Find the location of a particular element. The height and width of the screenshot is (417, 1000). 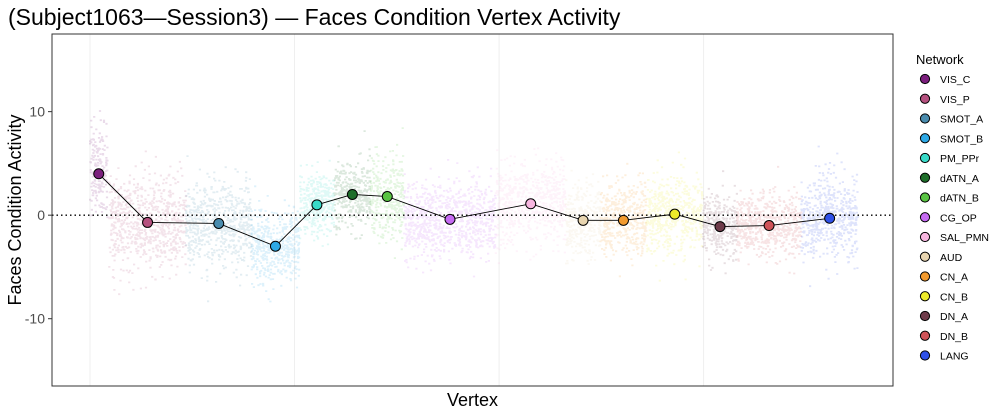

scatter-cloud-cn-a is located at coordinates (623, 220).